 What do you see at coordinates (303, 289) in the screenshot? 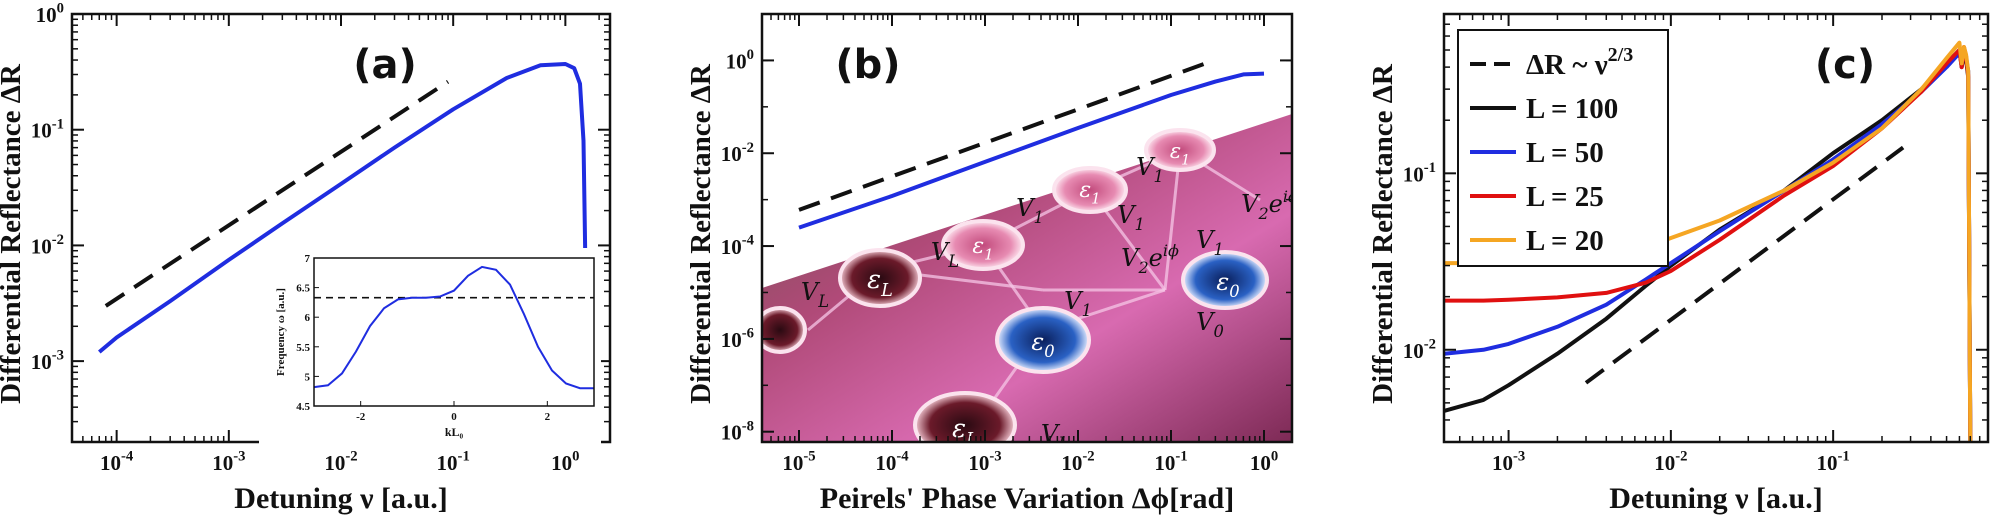
I see `inset-y-tick-label: 6.5` at bounding box center [303, 289].